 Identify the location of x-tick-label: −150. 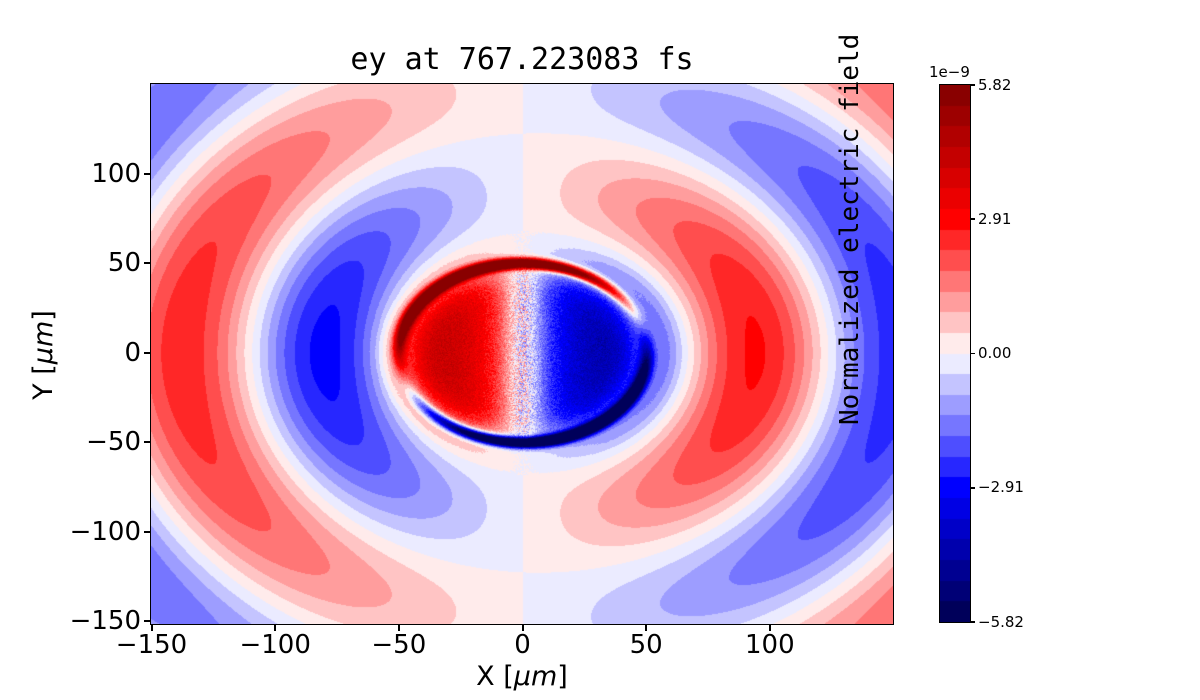
(151, 645).